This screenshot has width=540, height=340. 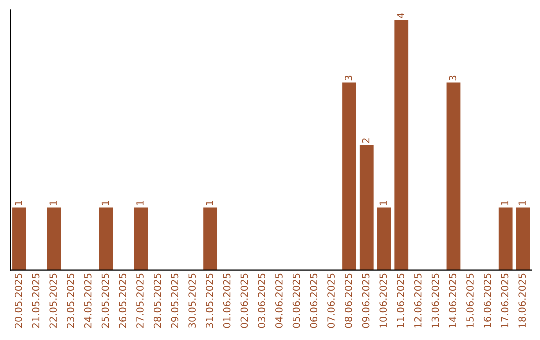 What do you see at coordinates (244, 301) in the screenshot?
I see `x-tick-label: 02.06.2025` at bounding box center [244, 301].